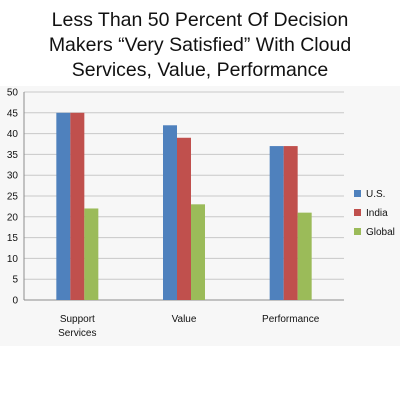 This screenshot has width=400, height=400. I want to click on y-tick-label: 0, so click(15, 301).